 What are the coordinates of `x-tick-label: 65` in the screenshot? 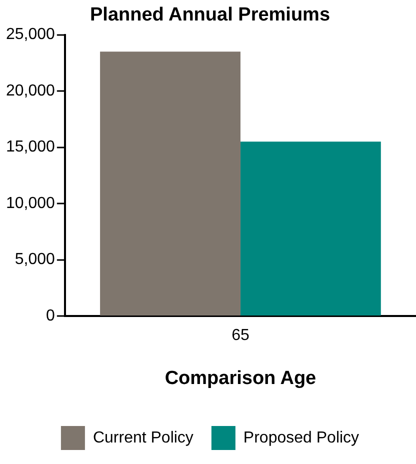 It's located at (241, 335).